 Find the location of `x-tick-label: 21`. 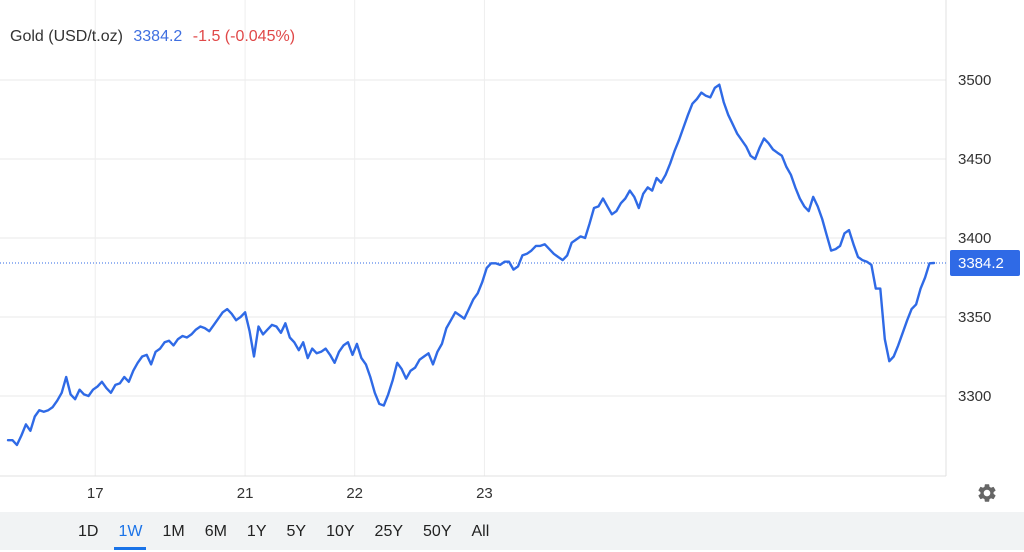

x-tick-label: 21 is located at coordinates (245, 493).